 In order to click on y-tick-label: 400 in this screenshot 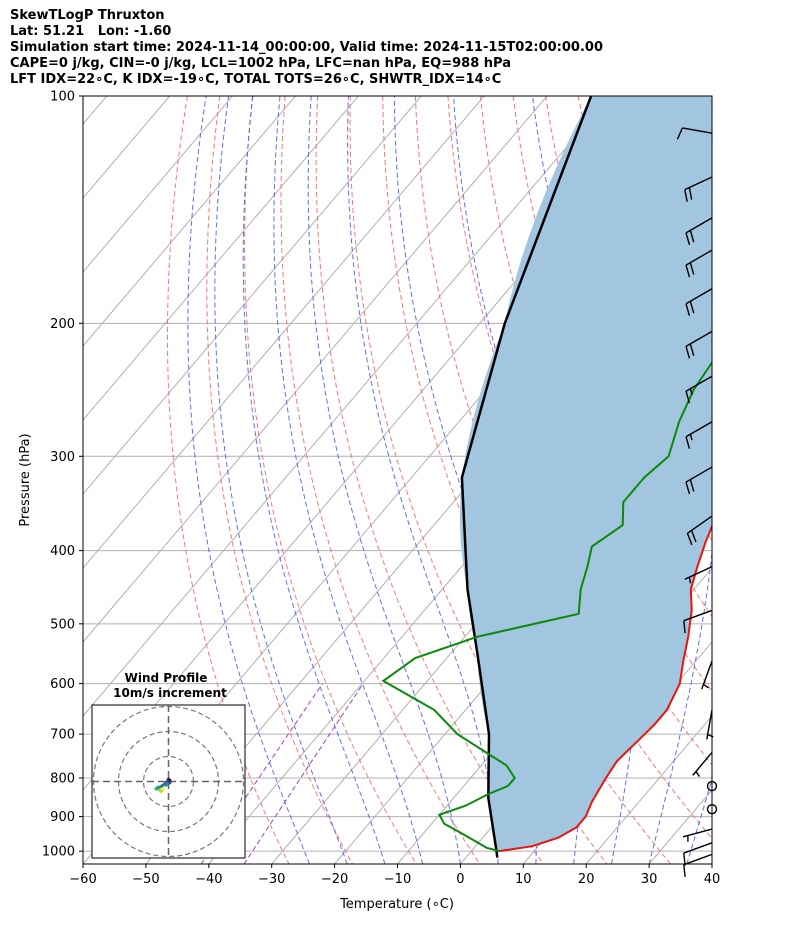, I will do `click(62, 551)`.